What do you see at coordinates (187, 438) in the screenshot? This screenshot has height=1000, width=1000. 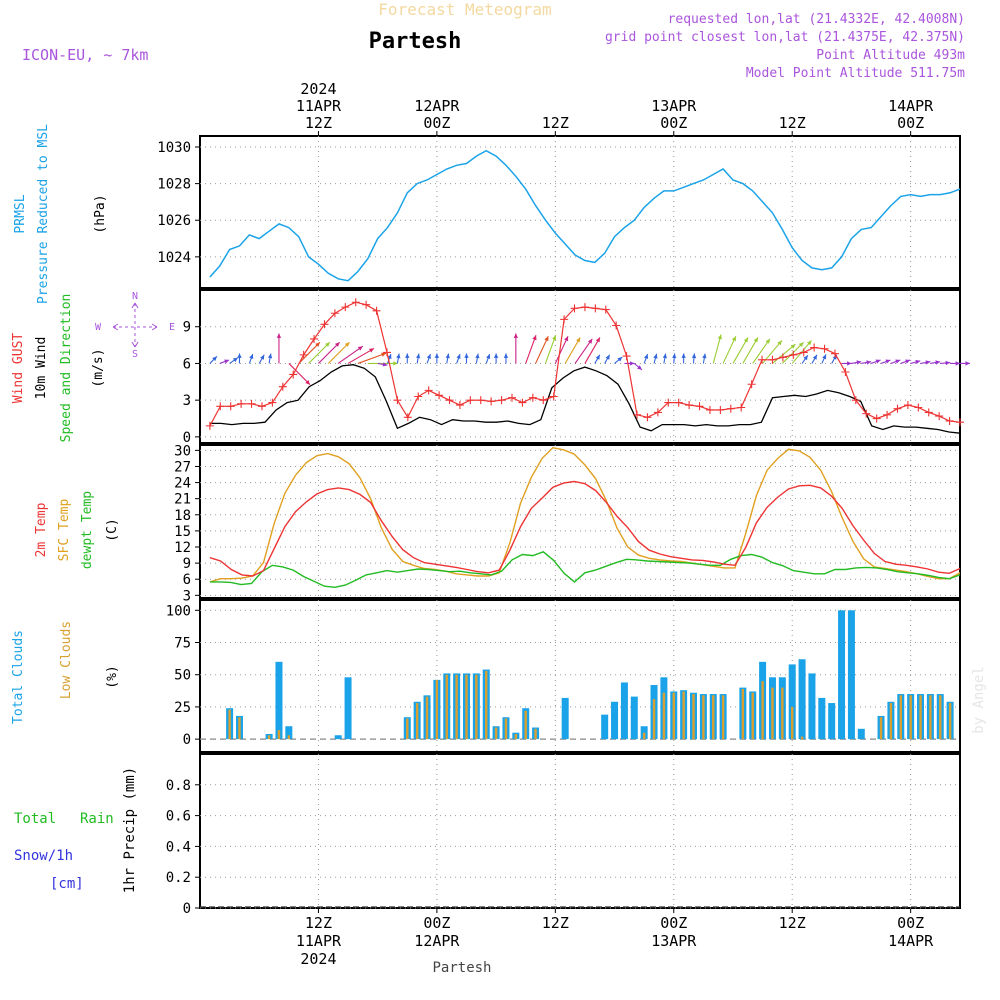 I see `y-tick-label: 0` at bounding box center [187, 438].